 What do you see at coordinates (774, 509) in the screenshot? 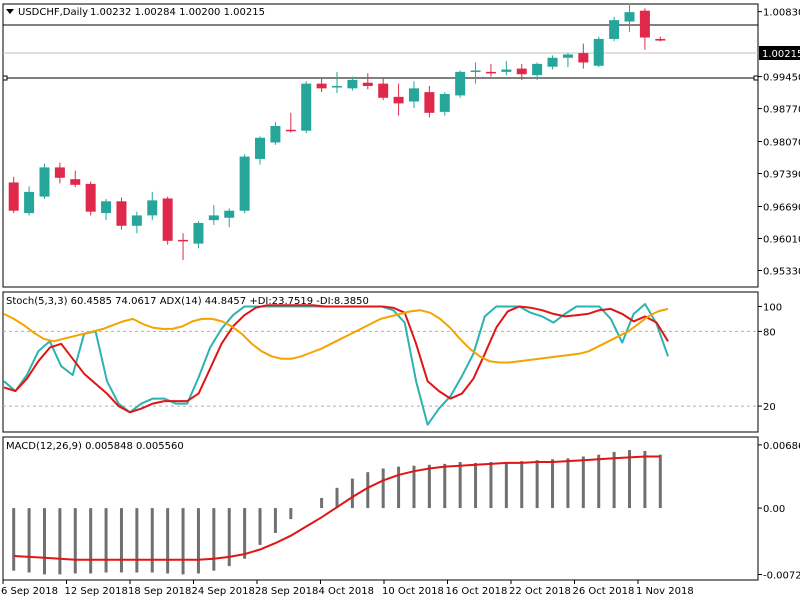
I see `macd-tick-label: 0.00` at bounding box center [774, 509].